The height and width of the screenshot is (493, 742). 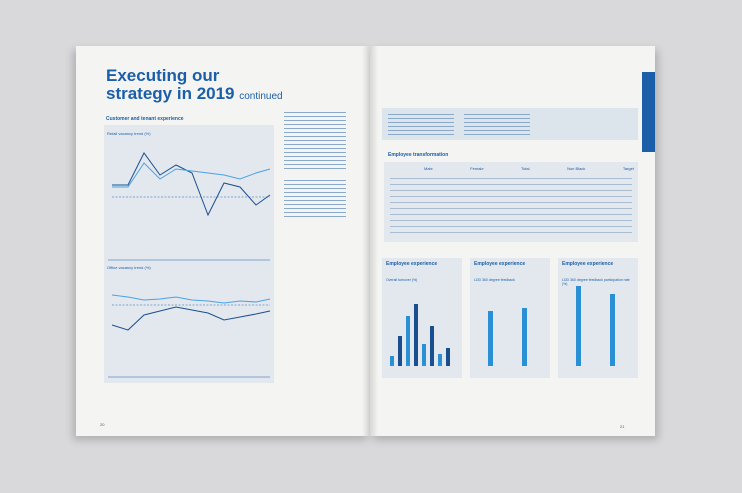 I want to click on page-number: 20, so click(x=102, y=424).